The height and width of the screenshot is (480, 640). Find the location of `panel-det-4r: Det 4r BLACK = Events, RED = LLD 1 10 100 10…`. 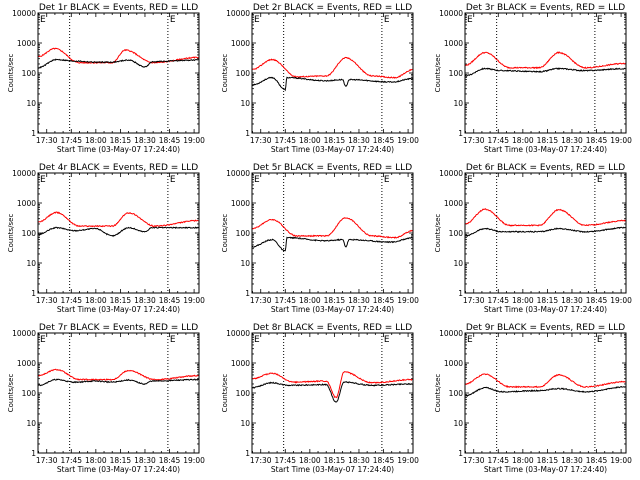

panel-det-4r: Det 4r BLACK = Events, RED = LLD 1 10 100 10… is located at coordinates (106, 238).